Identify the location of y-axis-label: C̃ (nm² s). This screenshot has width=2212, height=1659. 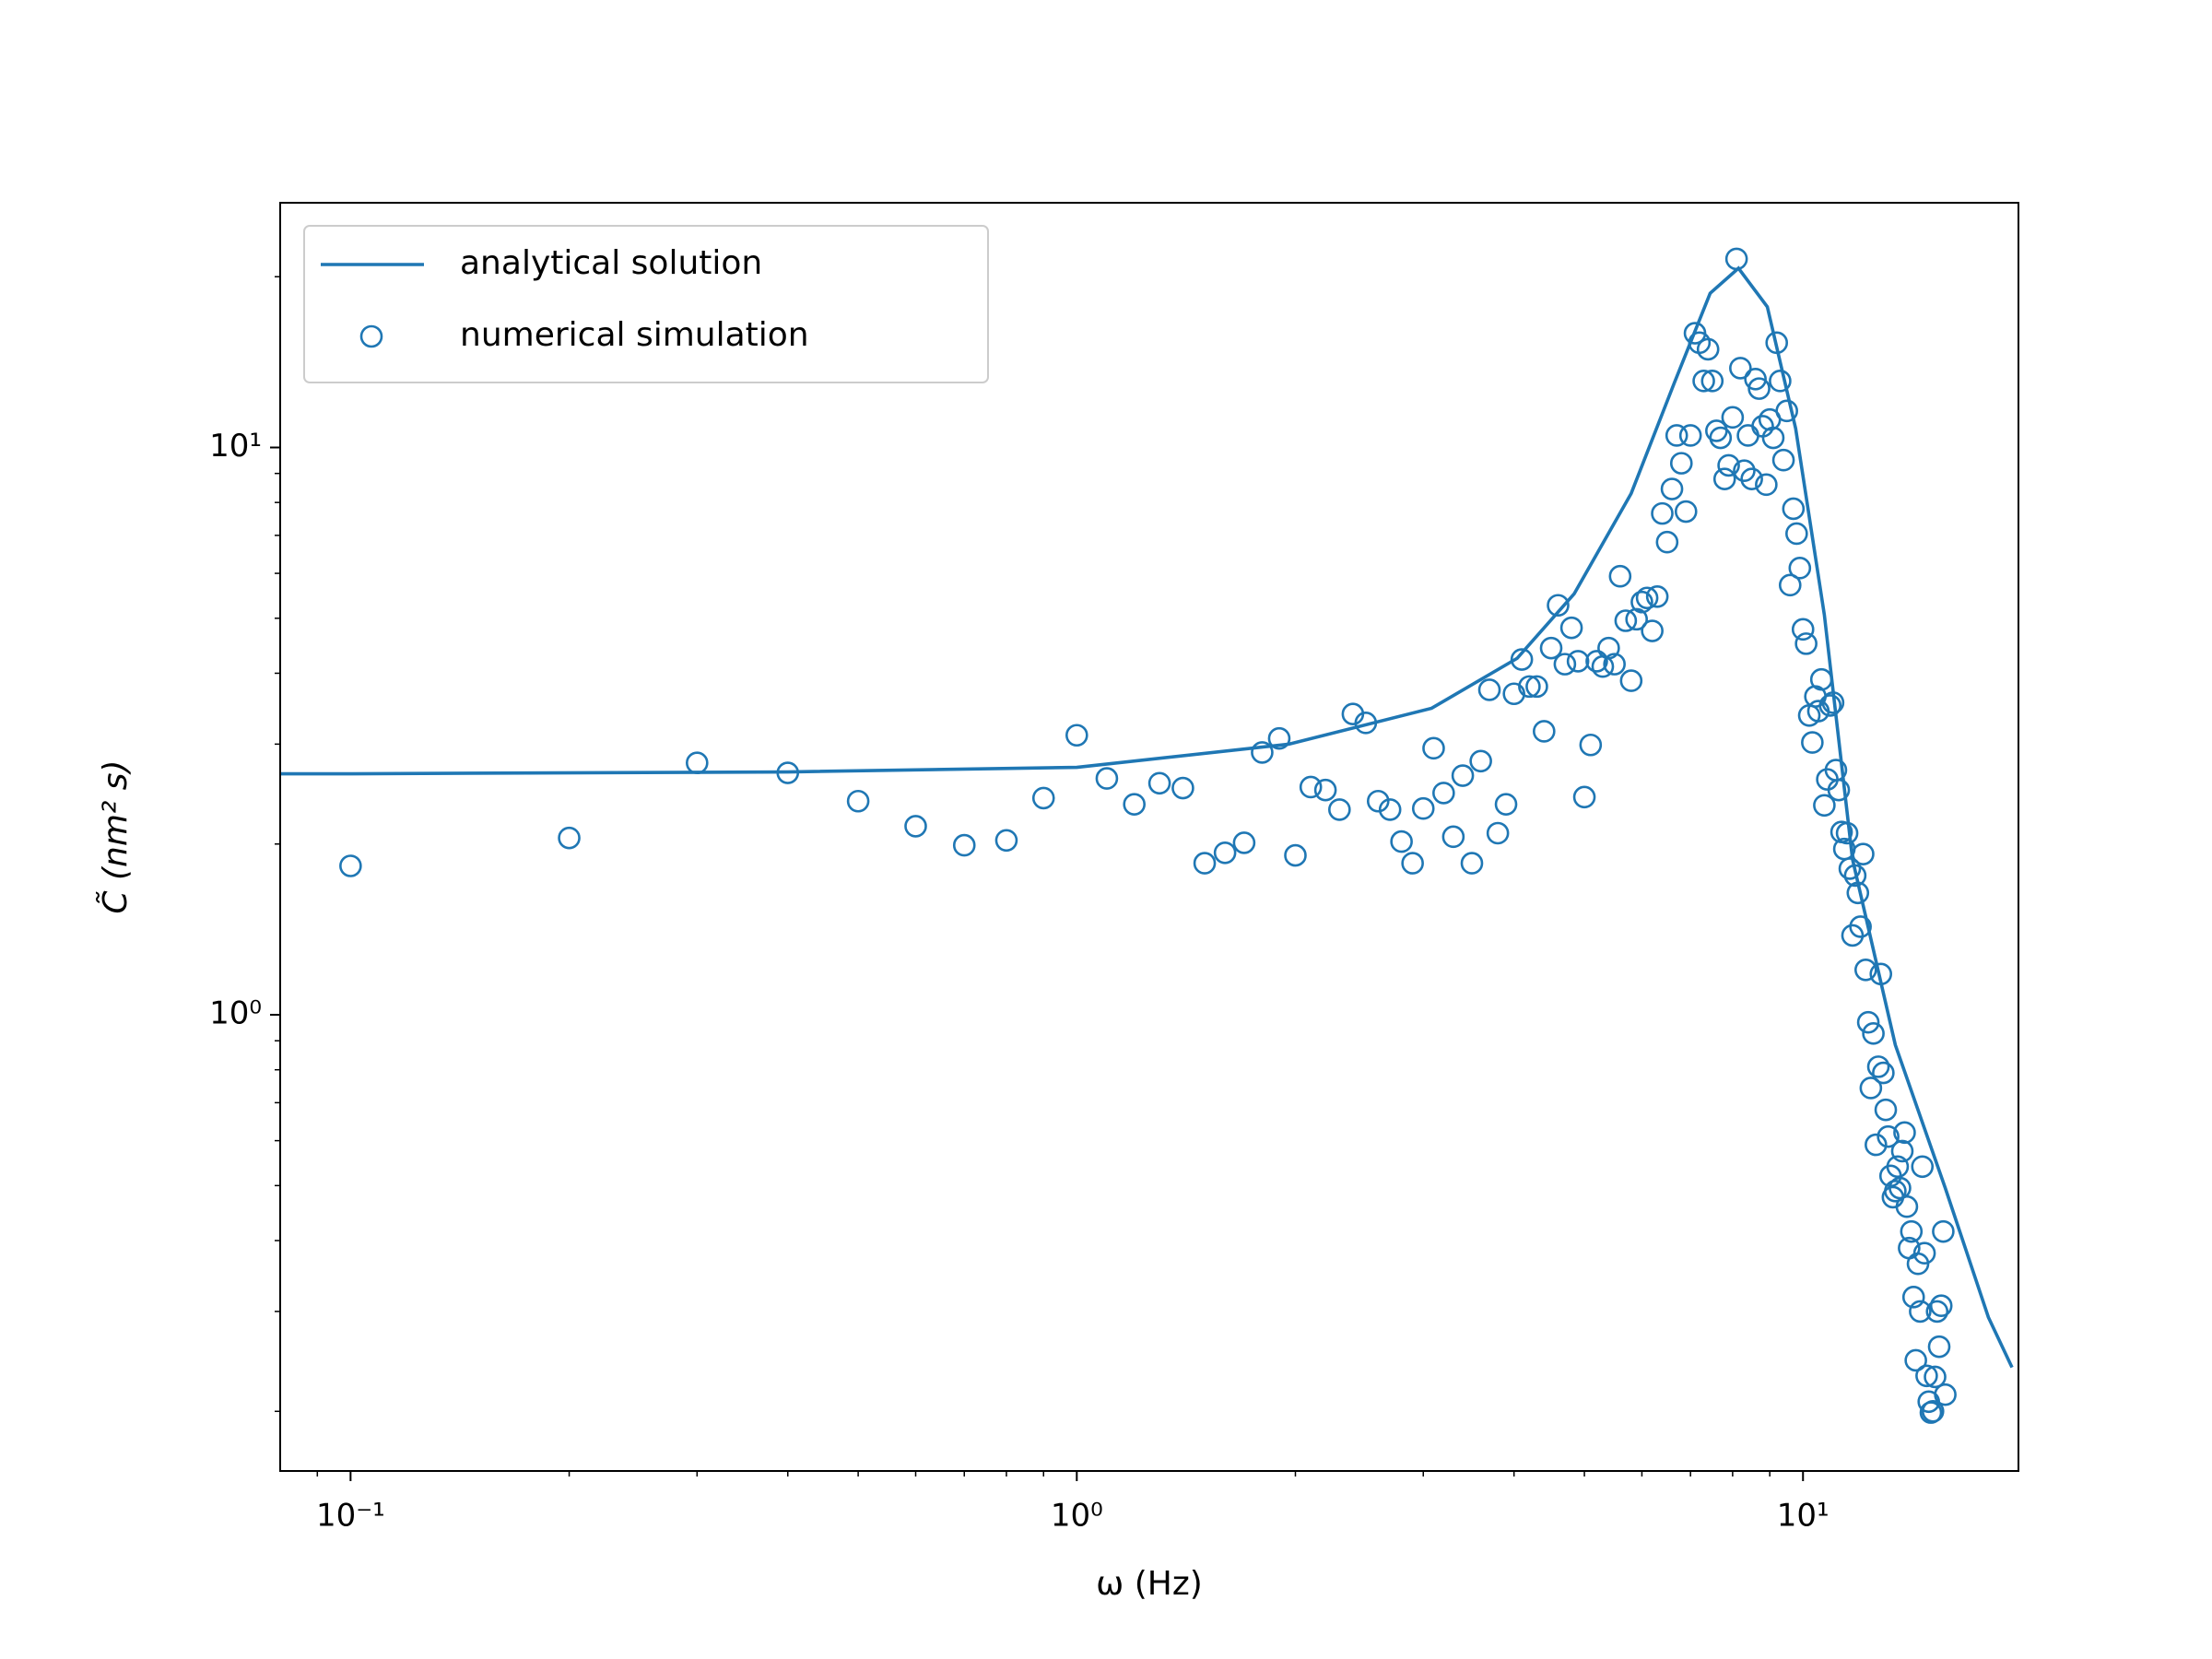
(115, 836).